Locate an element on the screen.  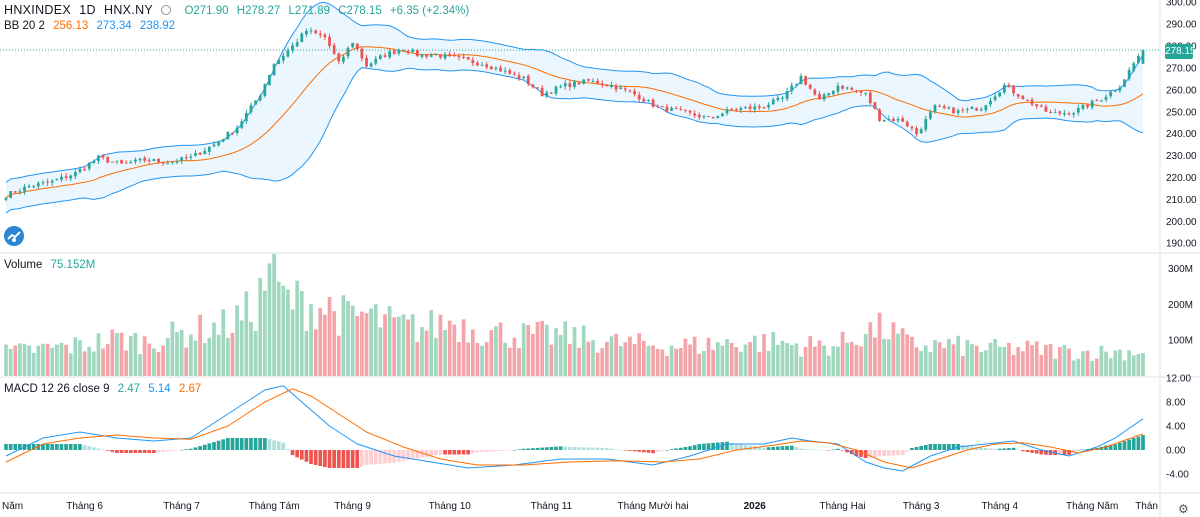
volume-legend: Volume 75.152M is located at coordinates (52, 265).